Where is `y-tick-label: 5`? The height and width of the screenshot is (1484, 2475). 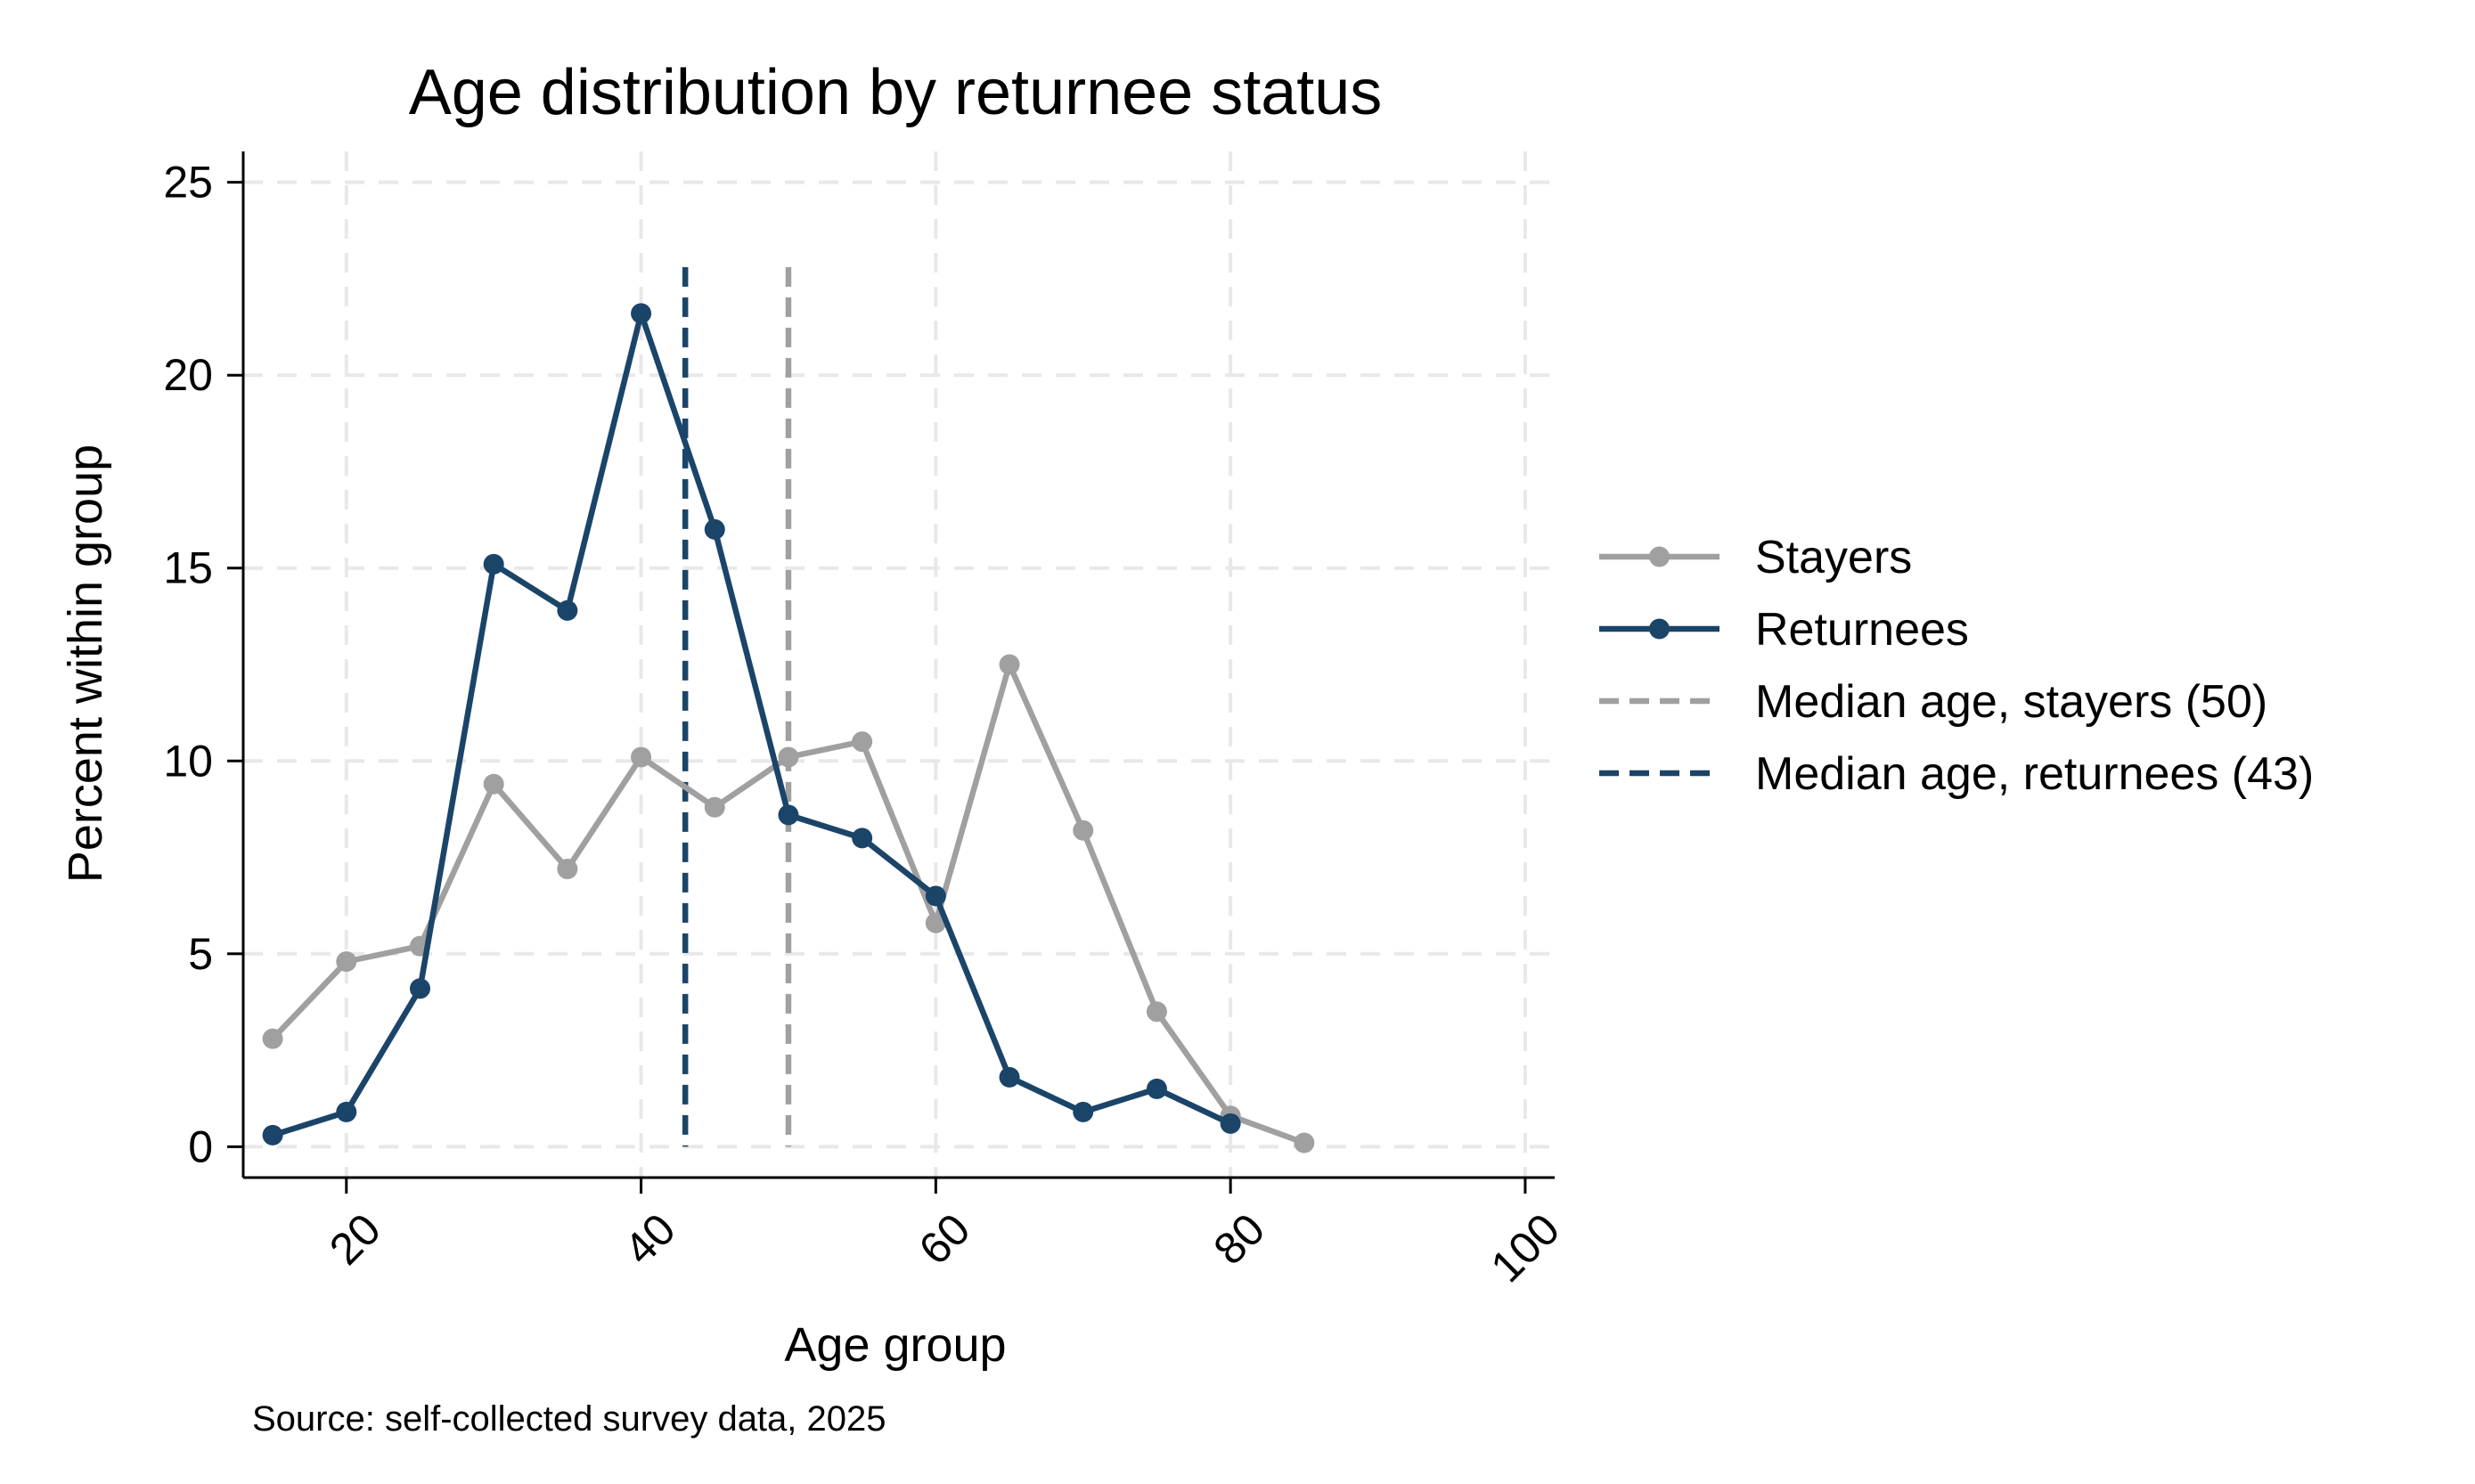 y-tick-label: 5 is located at coordinates (200, 954).